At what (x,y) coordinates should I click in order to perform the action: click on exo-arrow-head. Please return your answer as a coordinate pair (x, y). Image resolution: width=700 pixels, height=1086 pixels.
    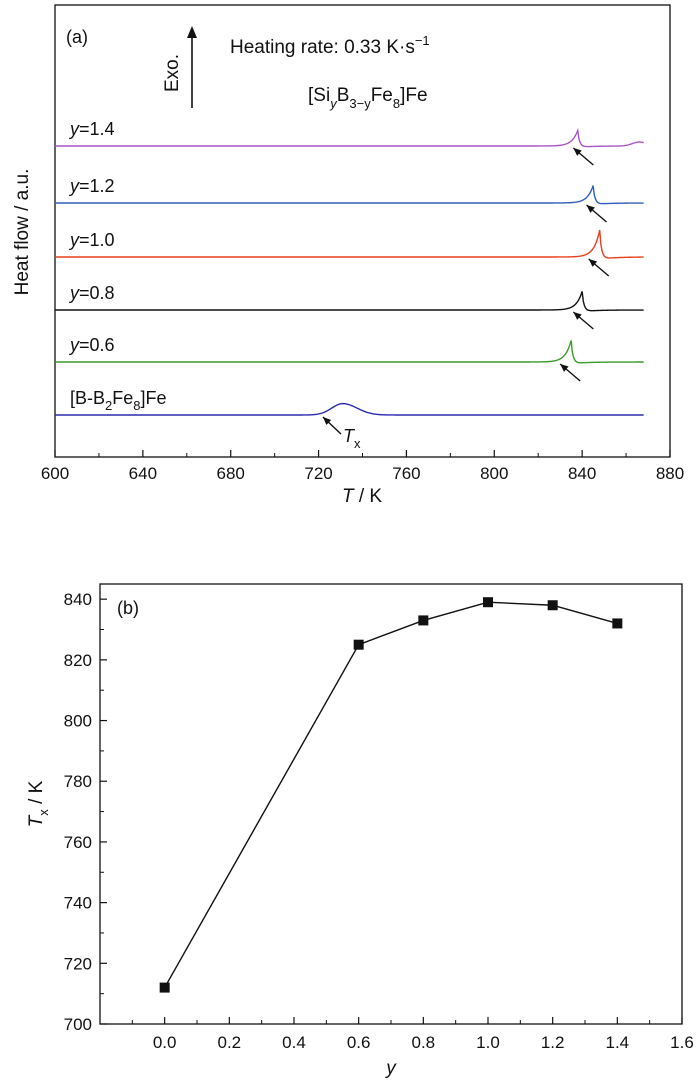
    Looking at the image, I should click on (192, 32).